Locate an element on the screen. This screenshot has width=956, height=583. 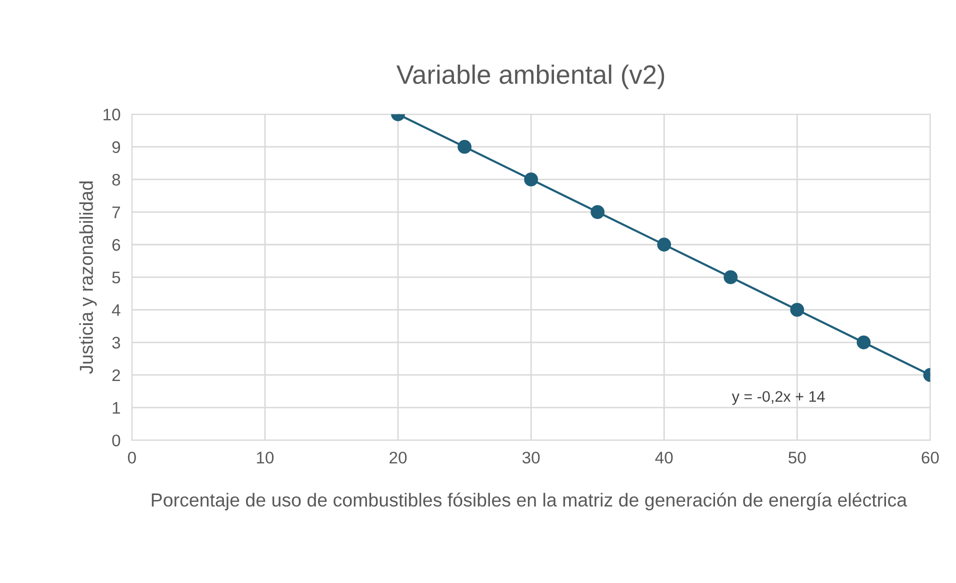
x-tick-label: 20 is located at coordinates (398, 458).